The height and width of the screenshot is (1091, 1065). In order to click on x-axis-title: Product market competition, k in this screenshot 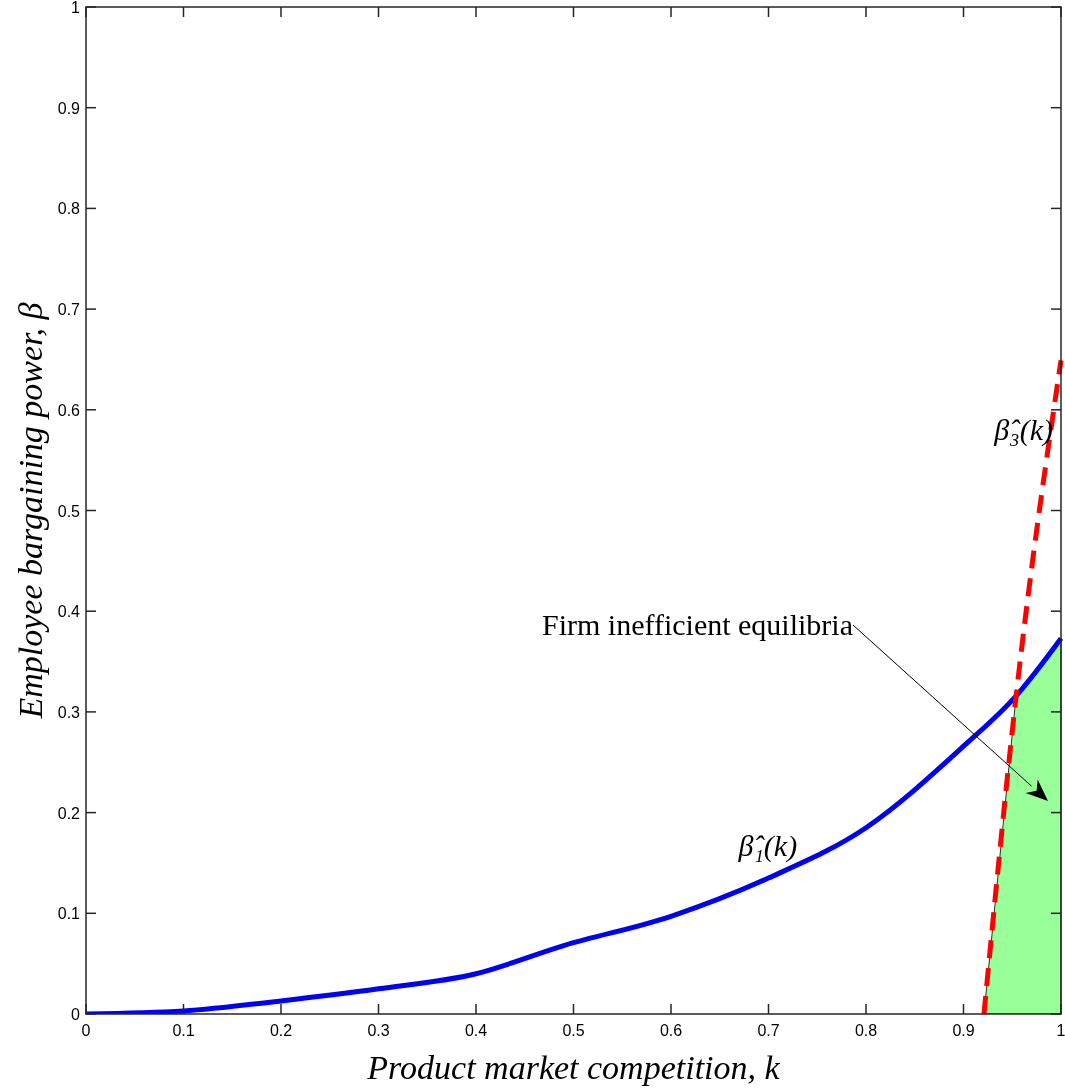, I will do `click(573, 1067)`.